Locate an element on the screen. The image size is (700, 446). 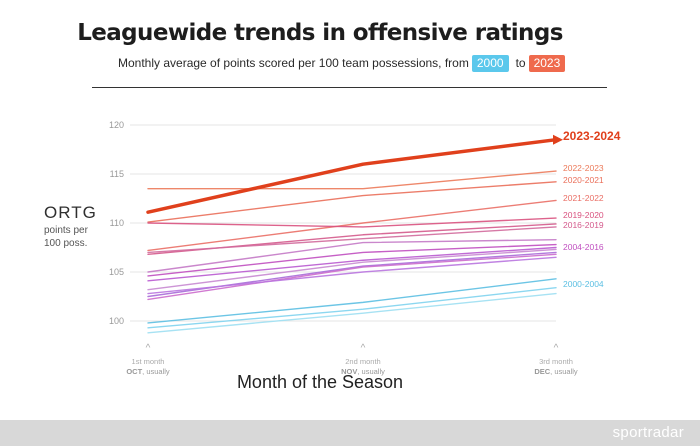
x-tick-label: 1st month is located at coordinates (148, 361).